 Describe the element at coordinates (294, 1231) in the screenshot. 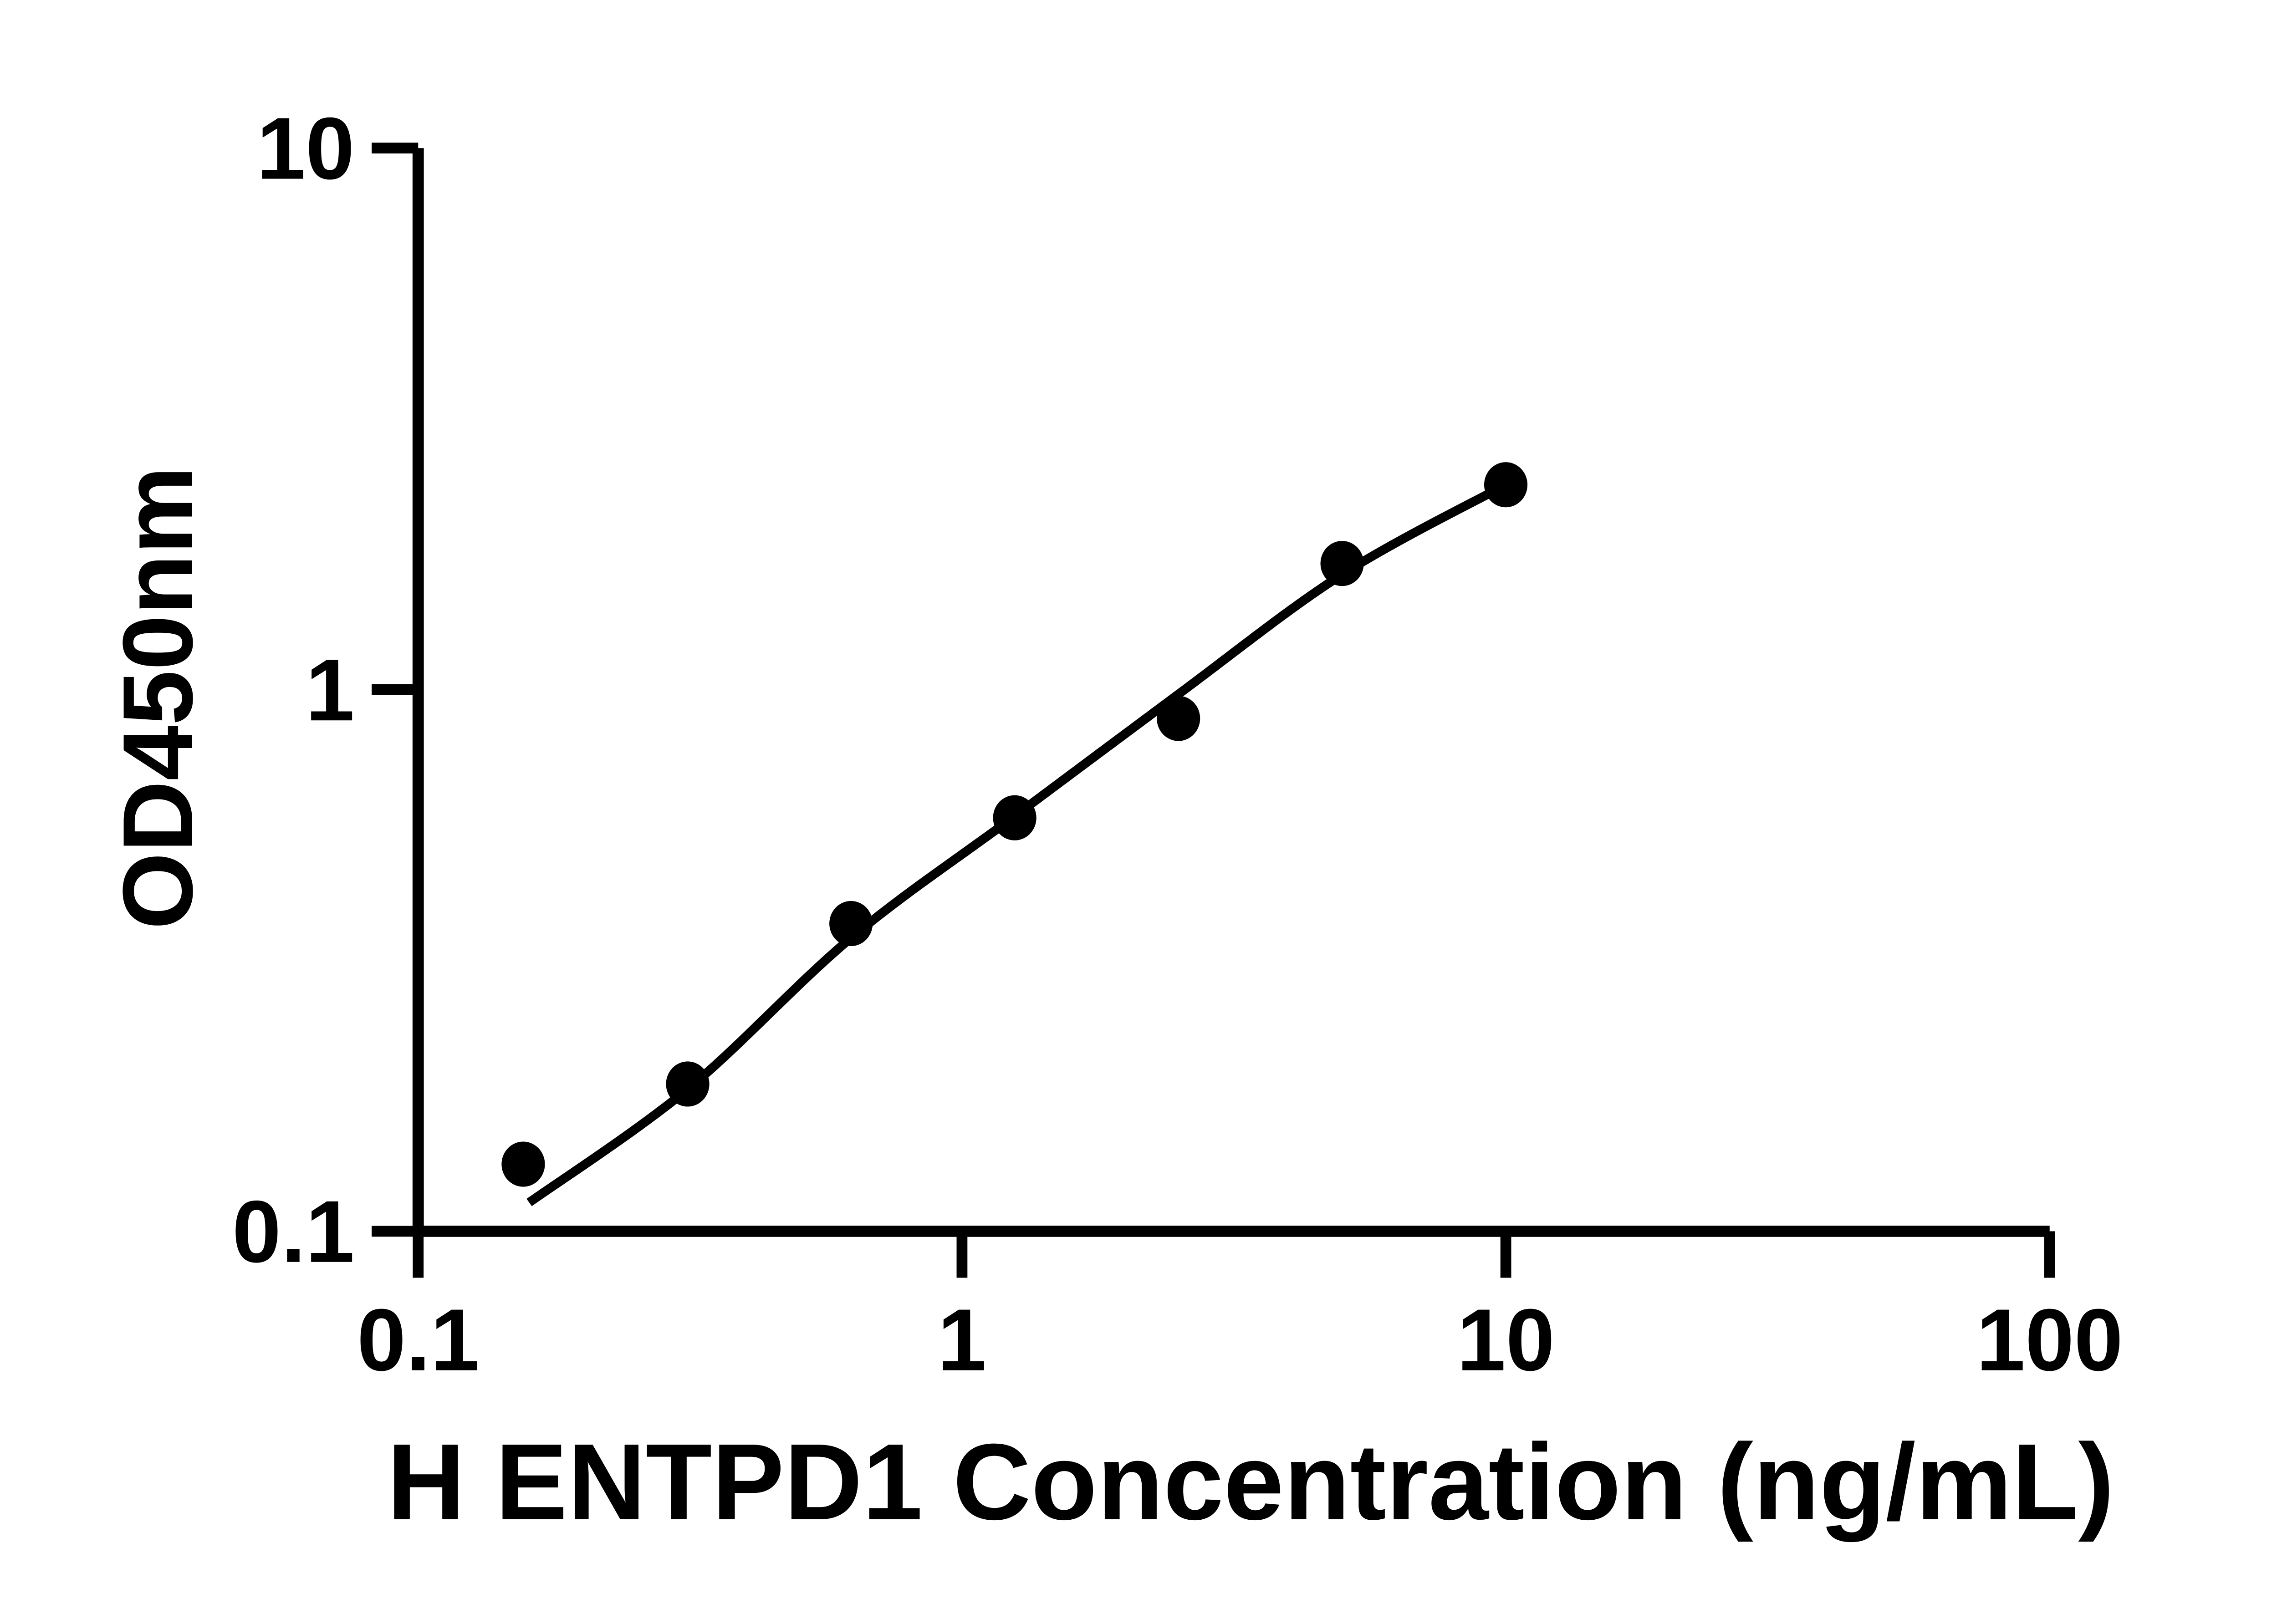

I see `y-tick-label: 0.1` at that location.